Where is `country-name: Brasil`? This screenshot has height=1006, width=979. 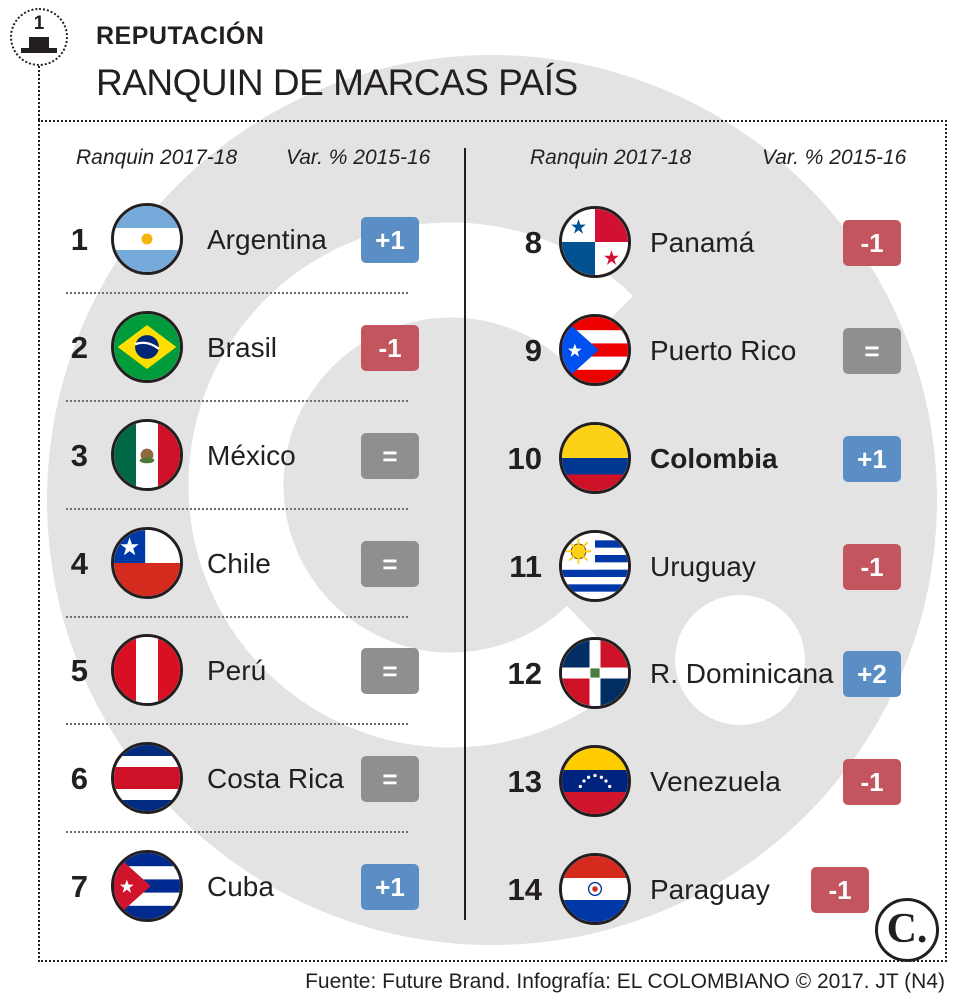 country-name: Brasil is located at coordinates (242, 347).